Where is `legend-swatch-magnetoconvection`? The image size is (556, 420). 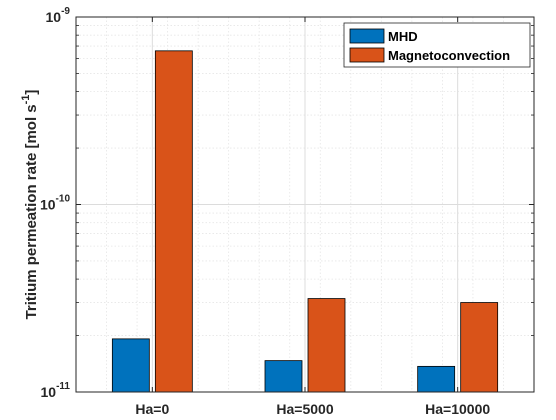
legend-swatch-magnetoconvection is located at coordinates (367, 55).